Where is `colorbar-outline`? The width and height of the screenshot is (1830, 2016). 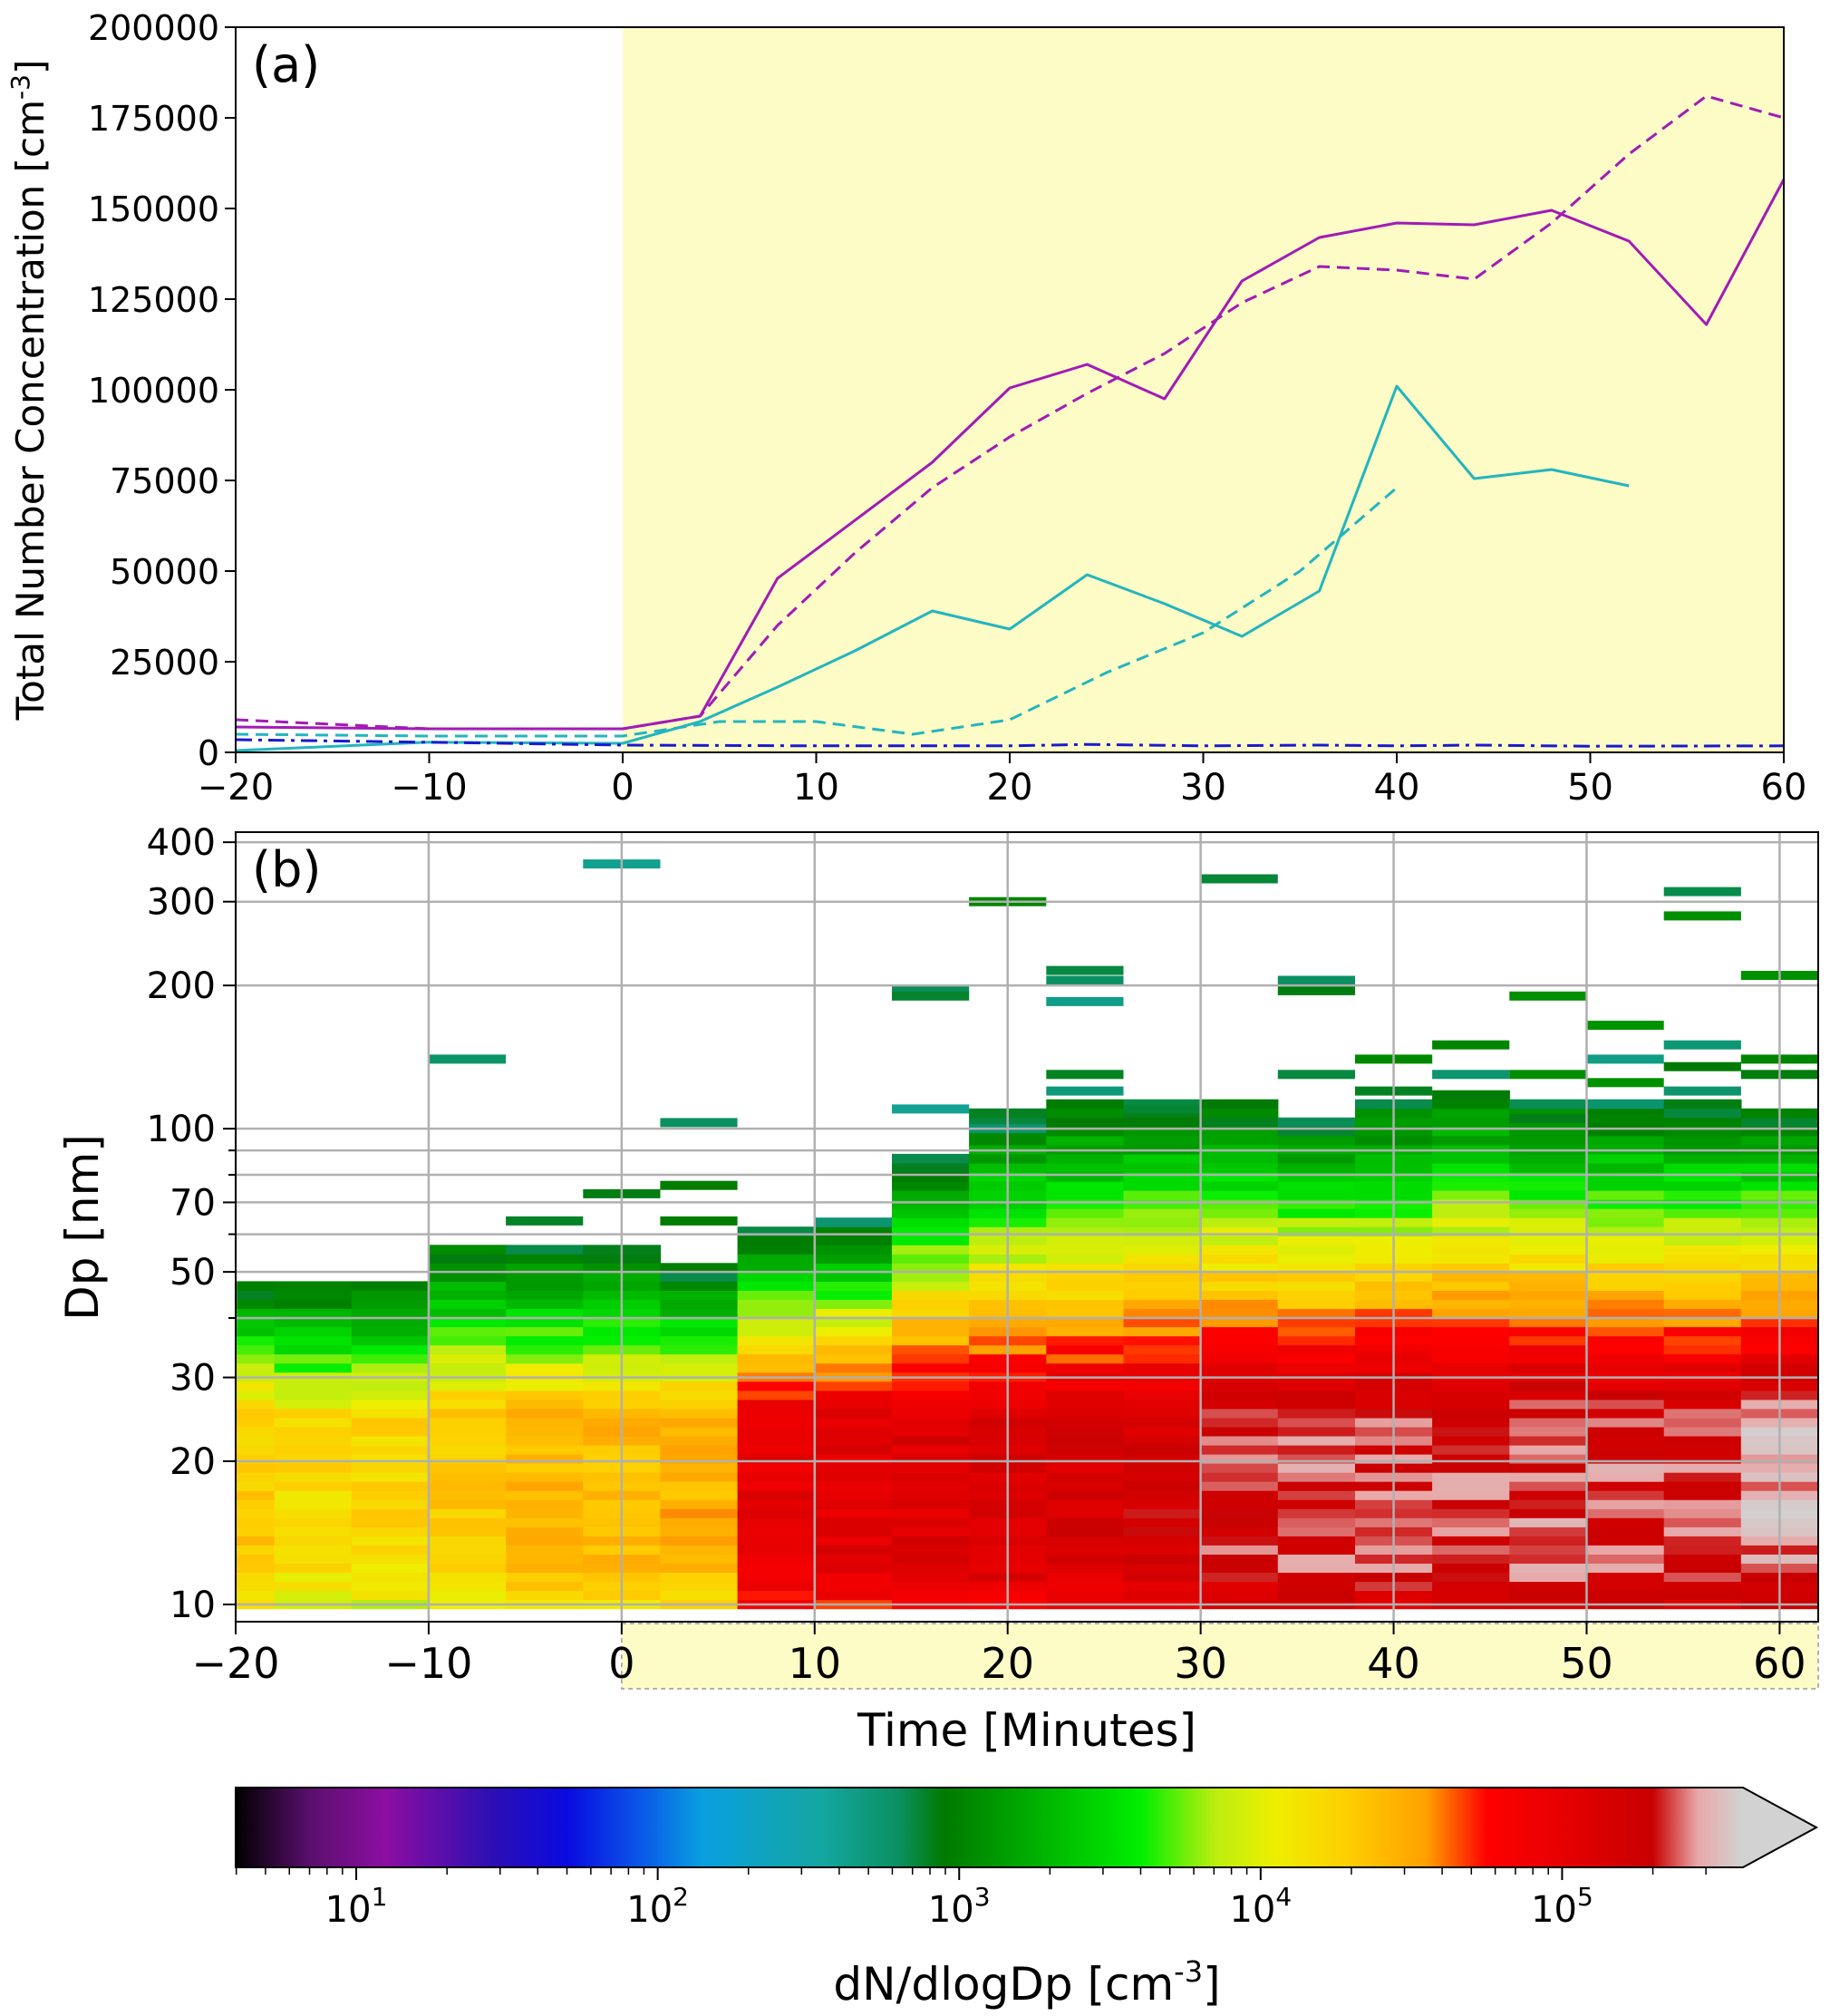 colorbar-outline is located at coordinates (1027, 1828).